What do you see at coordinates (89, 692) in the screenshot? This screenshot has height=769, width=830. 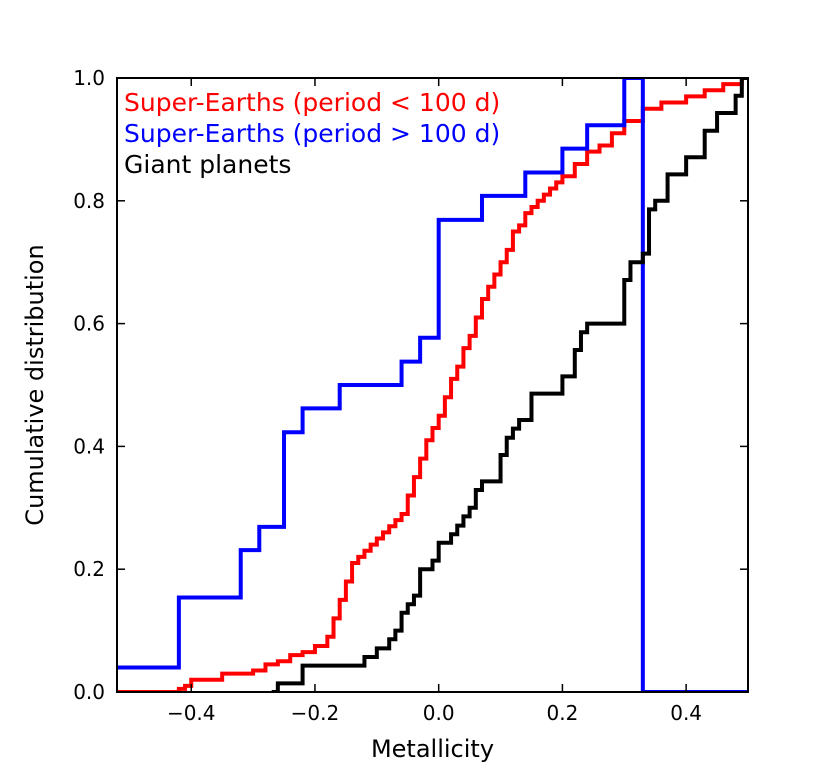 I see `y-tick-label: 0.0` at bounding box center [89, 692].